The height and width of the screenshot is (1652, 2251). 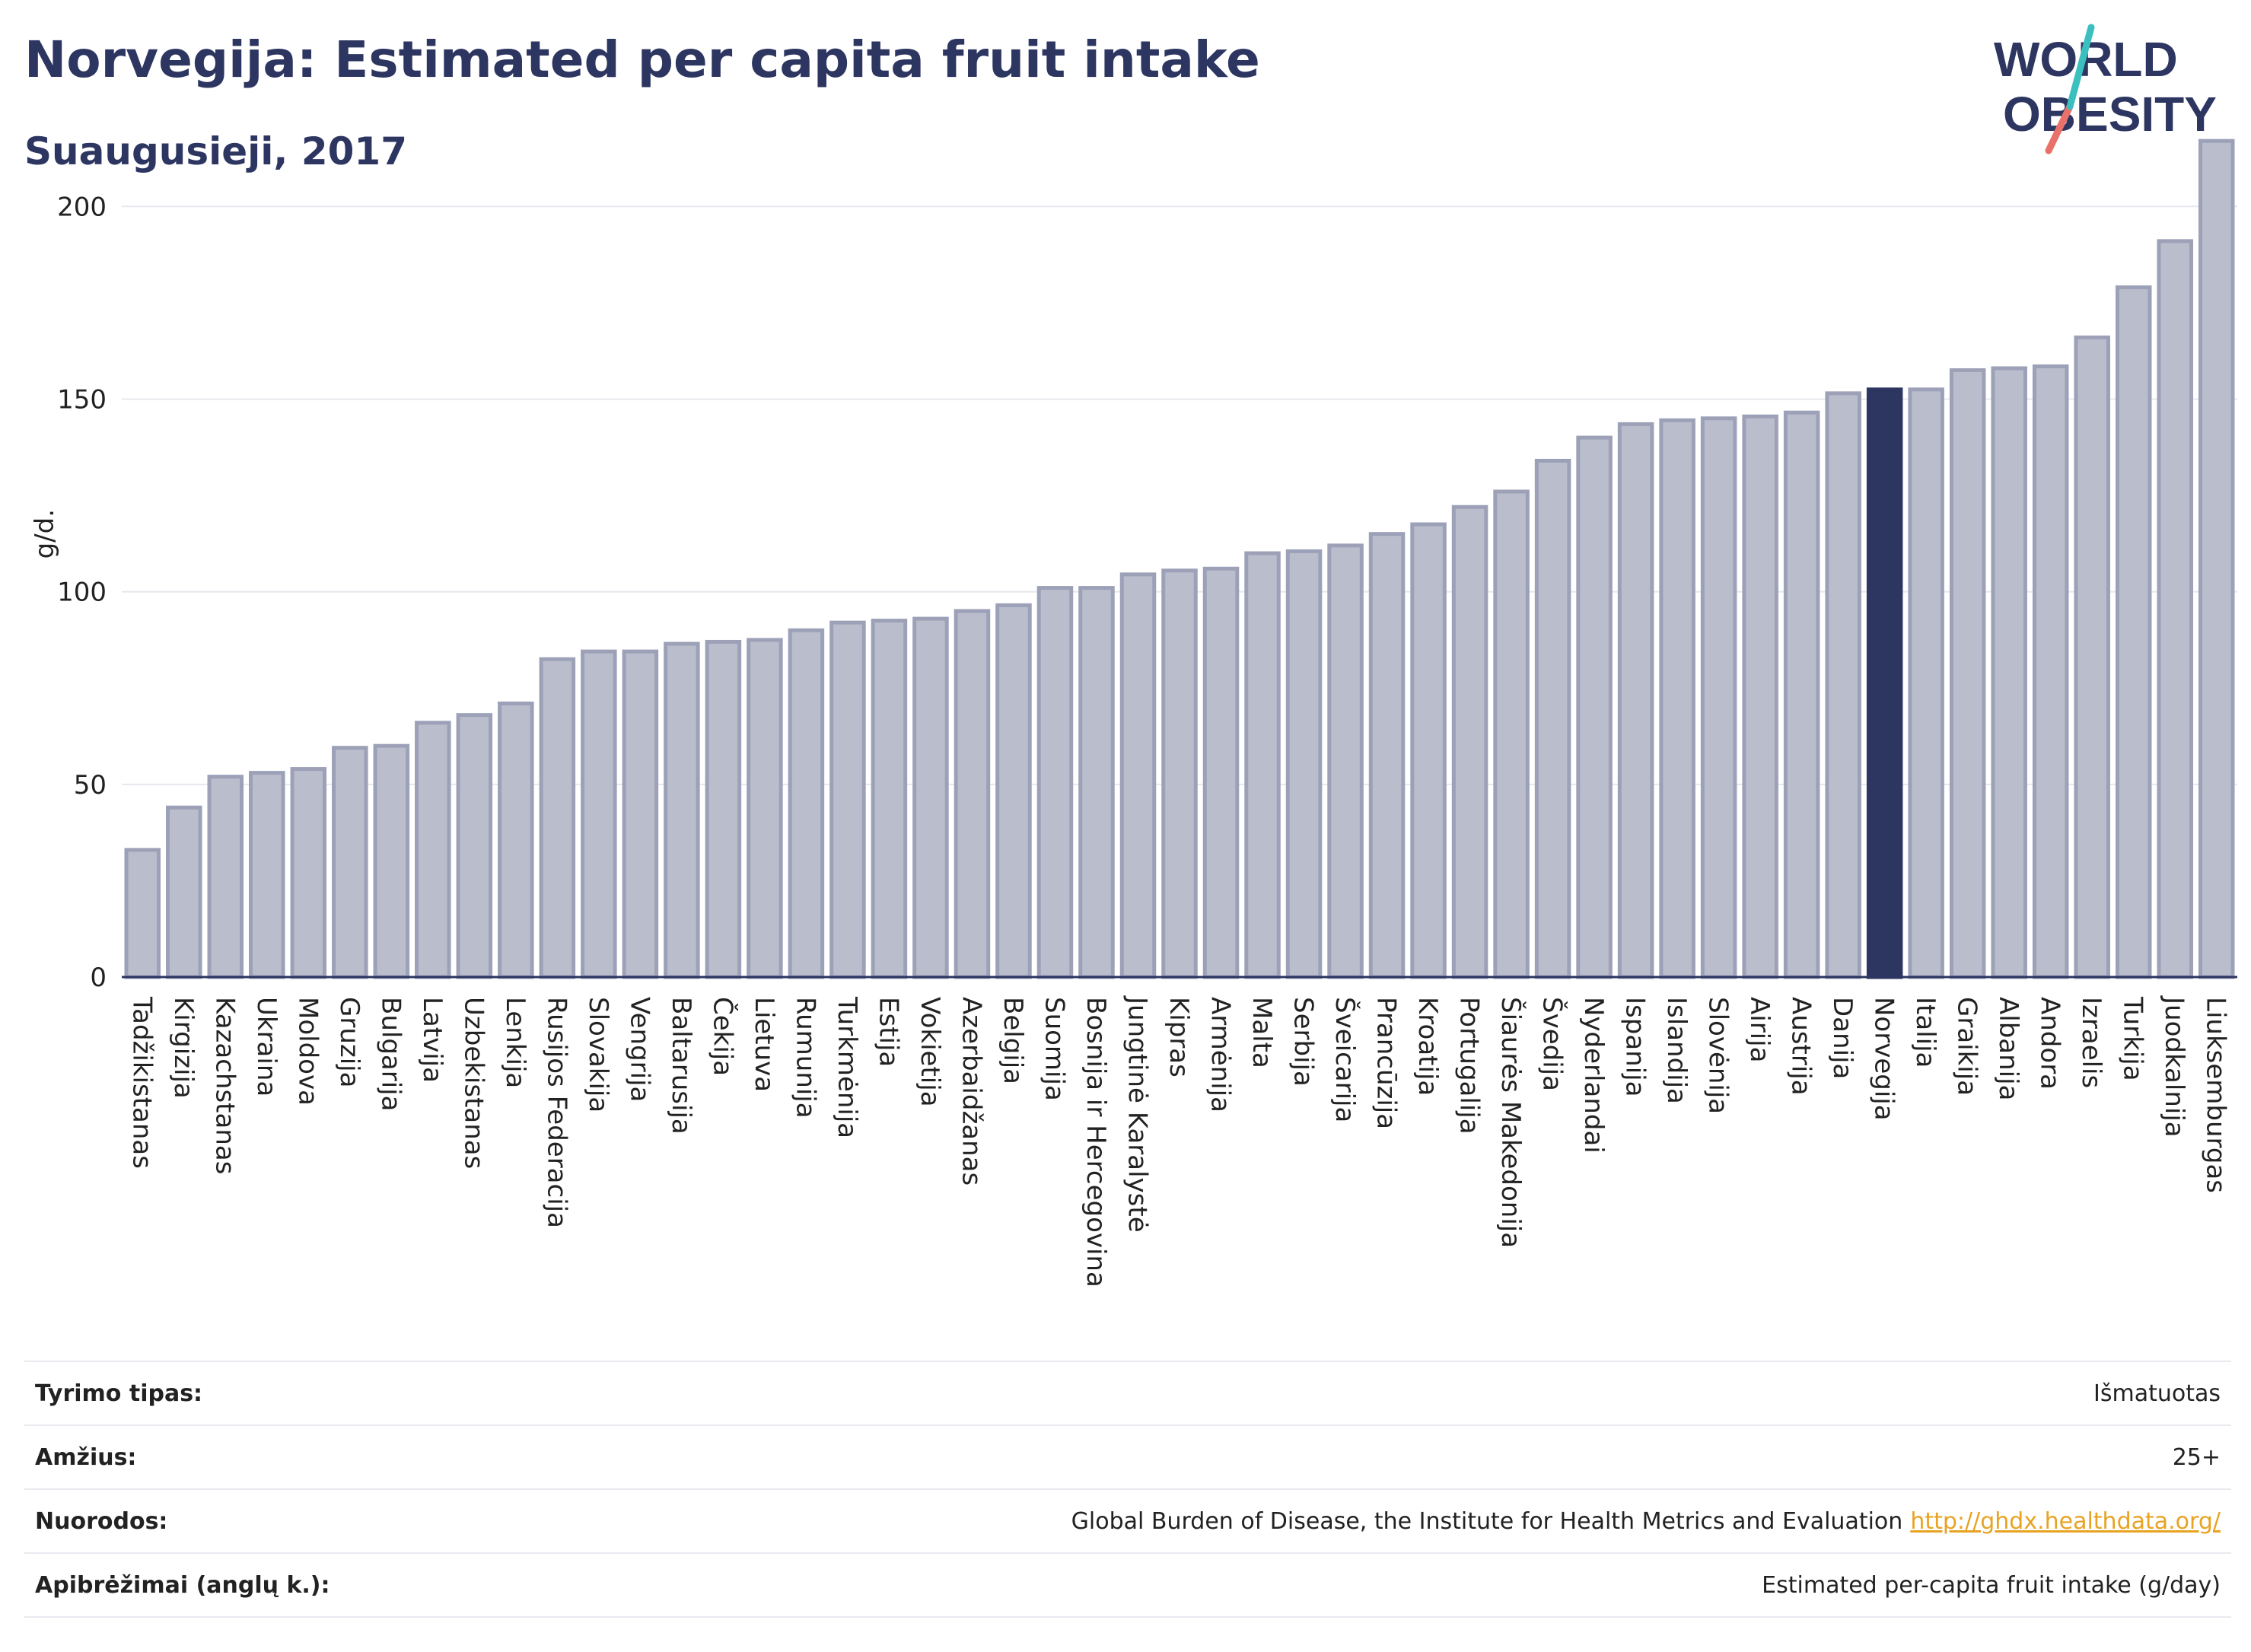 I want to click on x-tick-label: Austrija, so click(x=1801, y=1046).